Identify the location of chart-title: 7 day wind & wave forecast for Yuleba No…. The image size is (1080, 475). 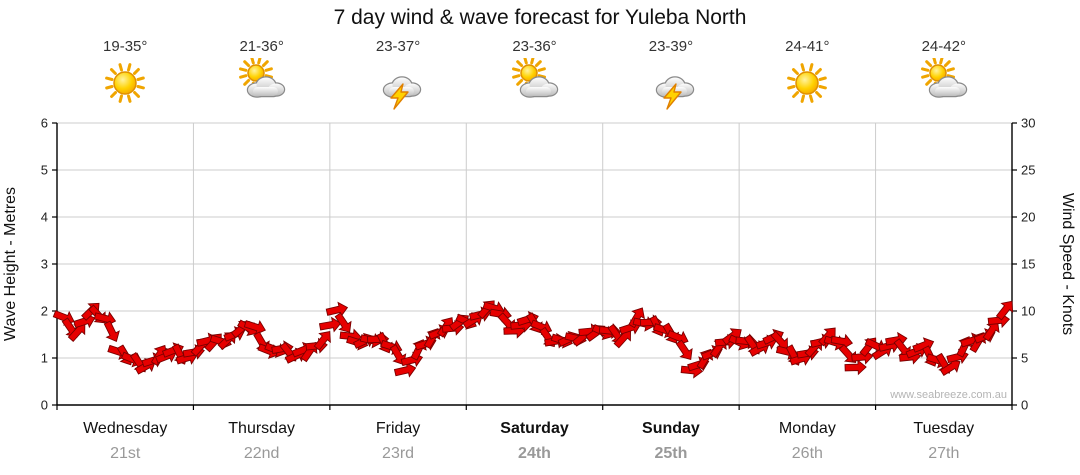
(540, 17).